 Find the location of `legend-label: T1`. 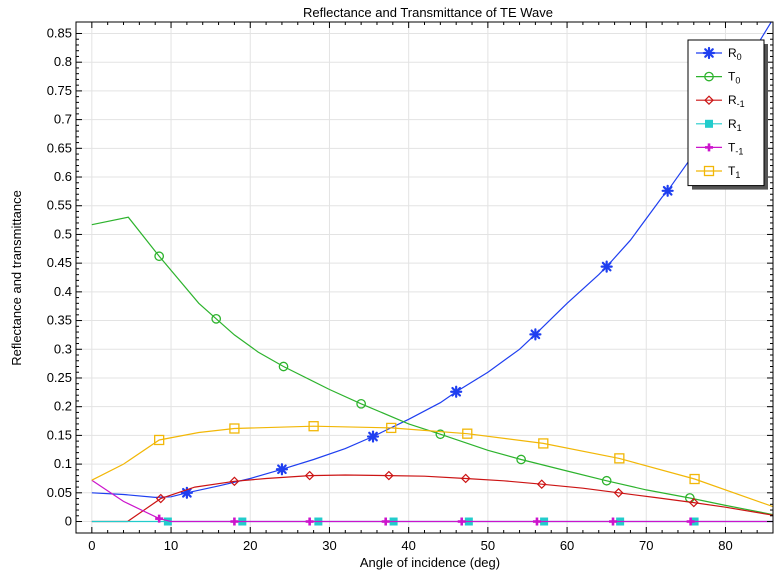

legend-label: T1 is located at coordinates (734, 172).